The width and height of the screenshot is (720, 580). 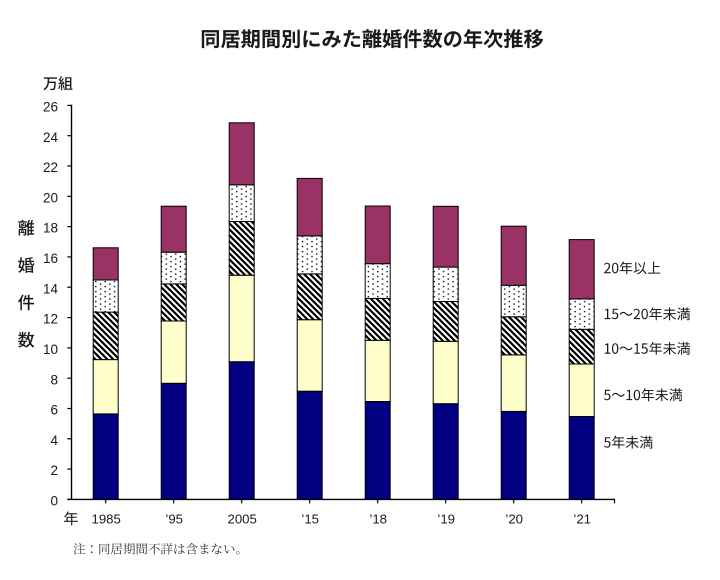 I want to click on svg-text: ’15, so click(x=310, y=518).